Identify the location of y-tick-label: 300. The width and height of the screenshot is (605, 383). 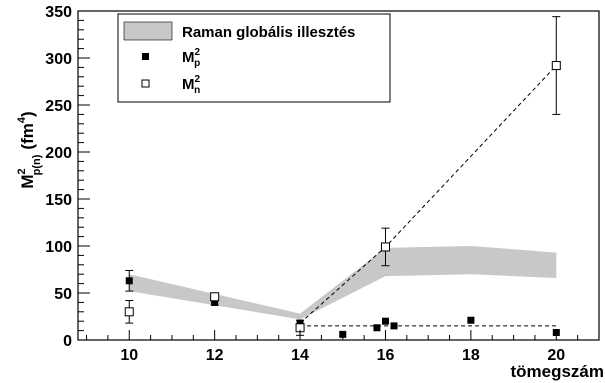
(58, 59).